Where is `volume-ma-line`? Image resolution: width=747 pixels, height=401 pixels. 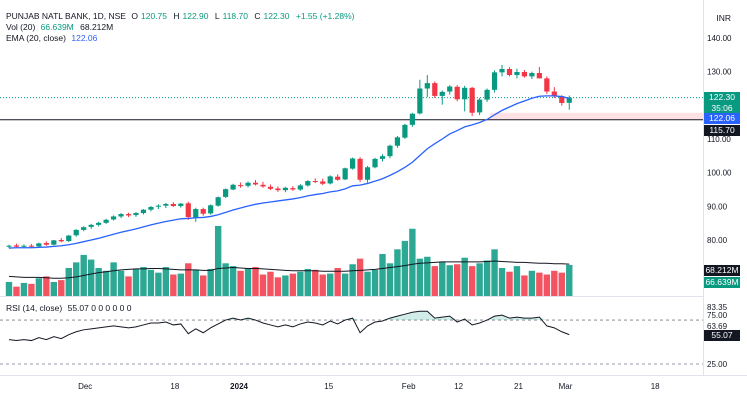 volume-ma-line is located at coordinates (289, 269).